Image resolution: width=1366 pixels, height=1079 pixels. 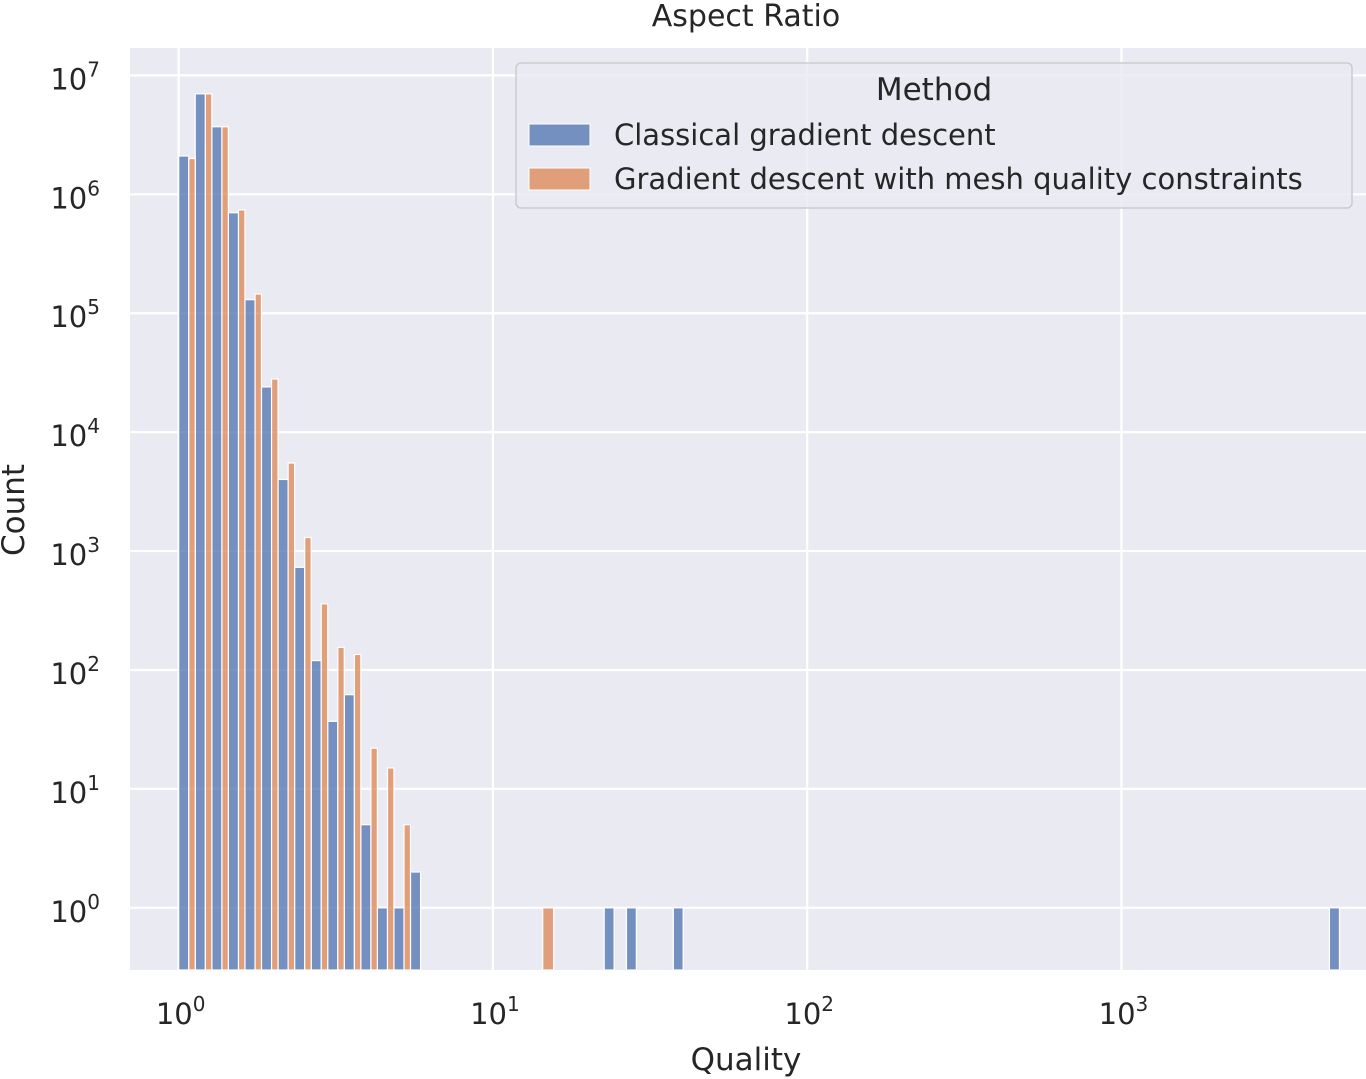 What do you see at coordinates (75, 909) in the screenshot?
I see `y-tick-label-0: 10⁰` at bounding box center [75, 909].